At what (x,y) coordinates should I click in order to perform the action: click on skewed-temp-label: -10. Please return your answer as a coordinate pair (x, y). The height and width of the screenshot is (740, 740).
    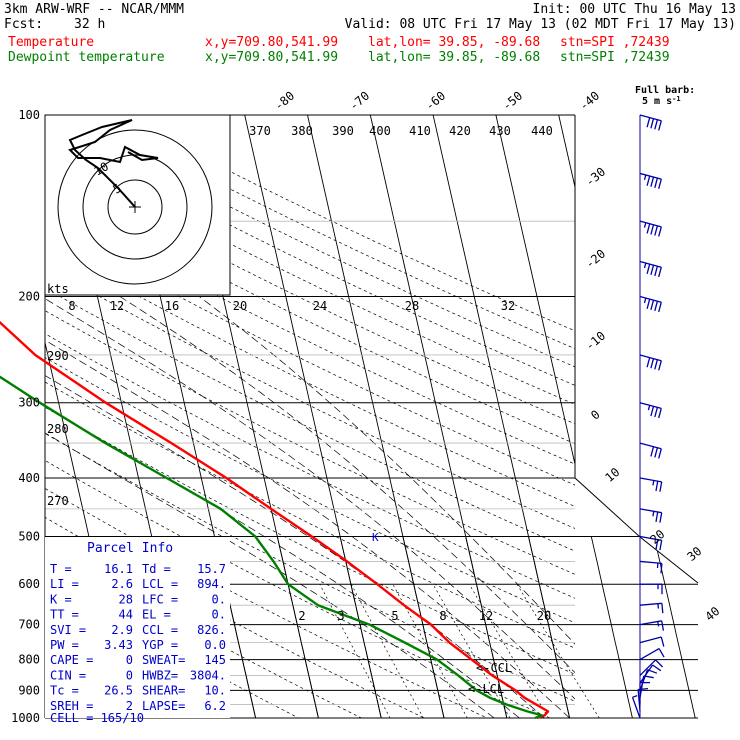
    Looking at the image, I should click on (596, 341).